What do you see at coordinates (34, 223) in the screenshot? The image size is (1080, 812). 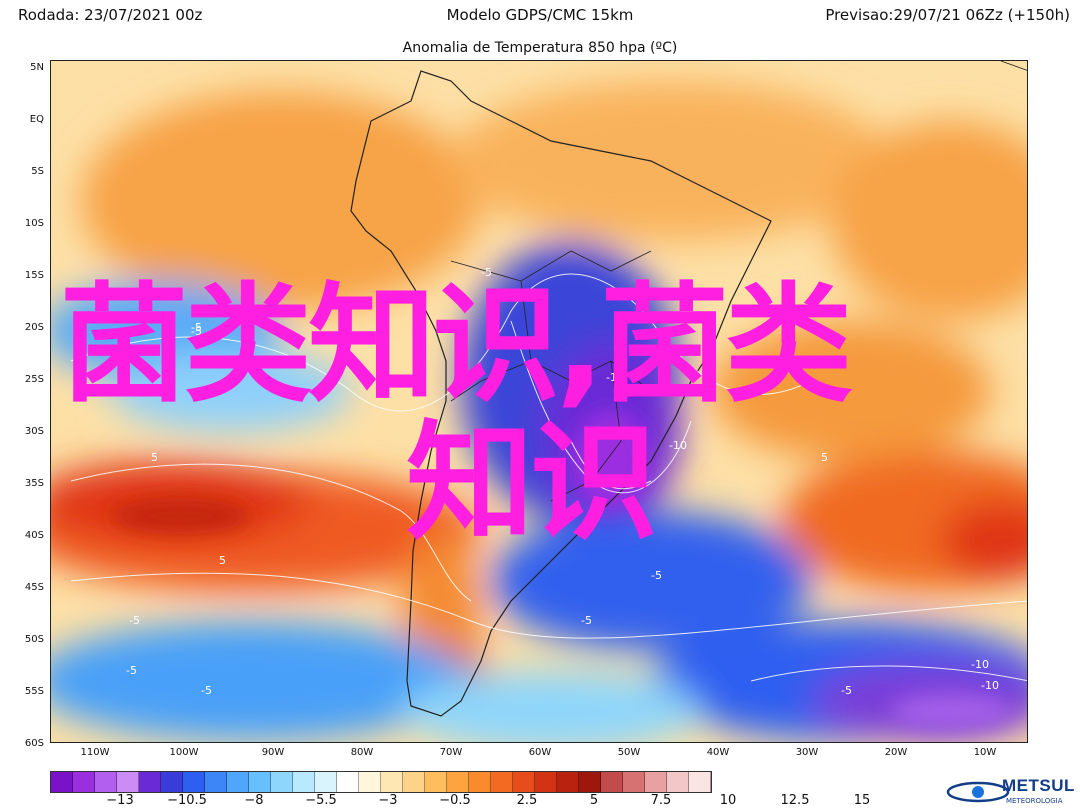 I see `lat-label: 10S` at bounding box center [34, 223].